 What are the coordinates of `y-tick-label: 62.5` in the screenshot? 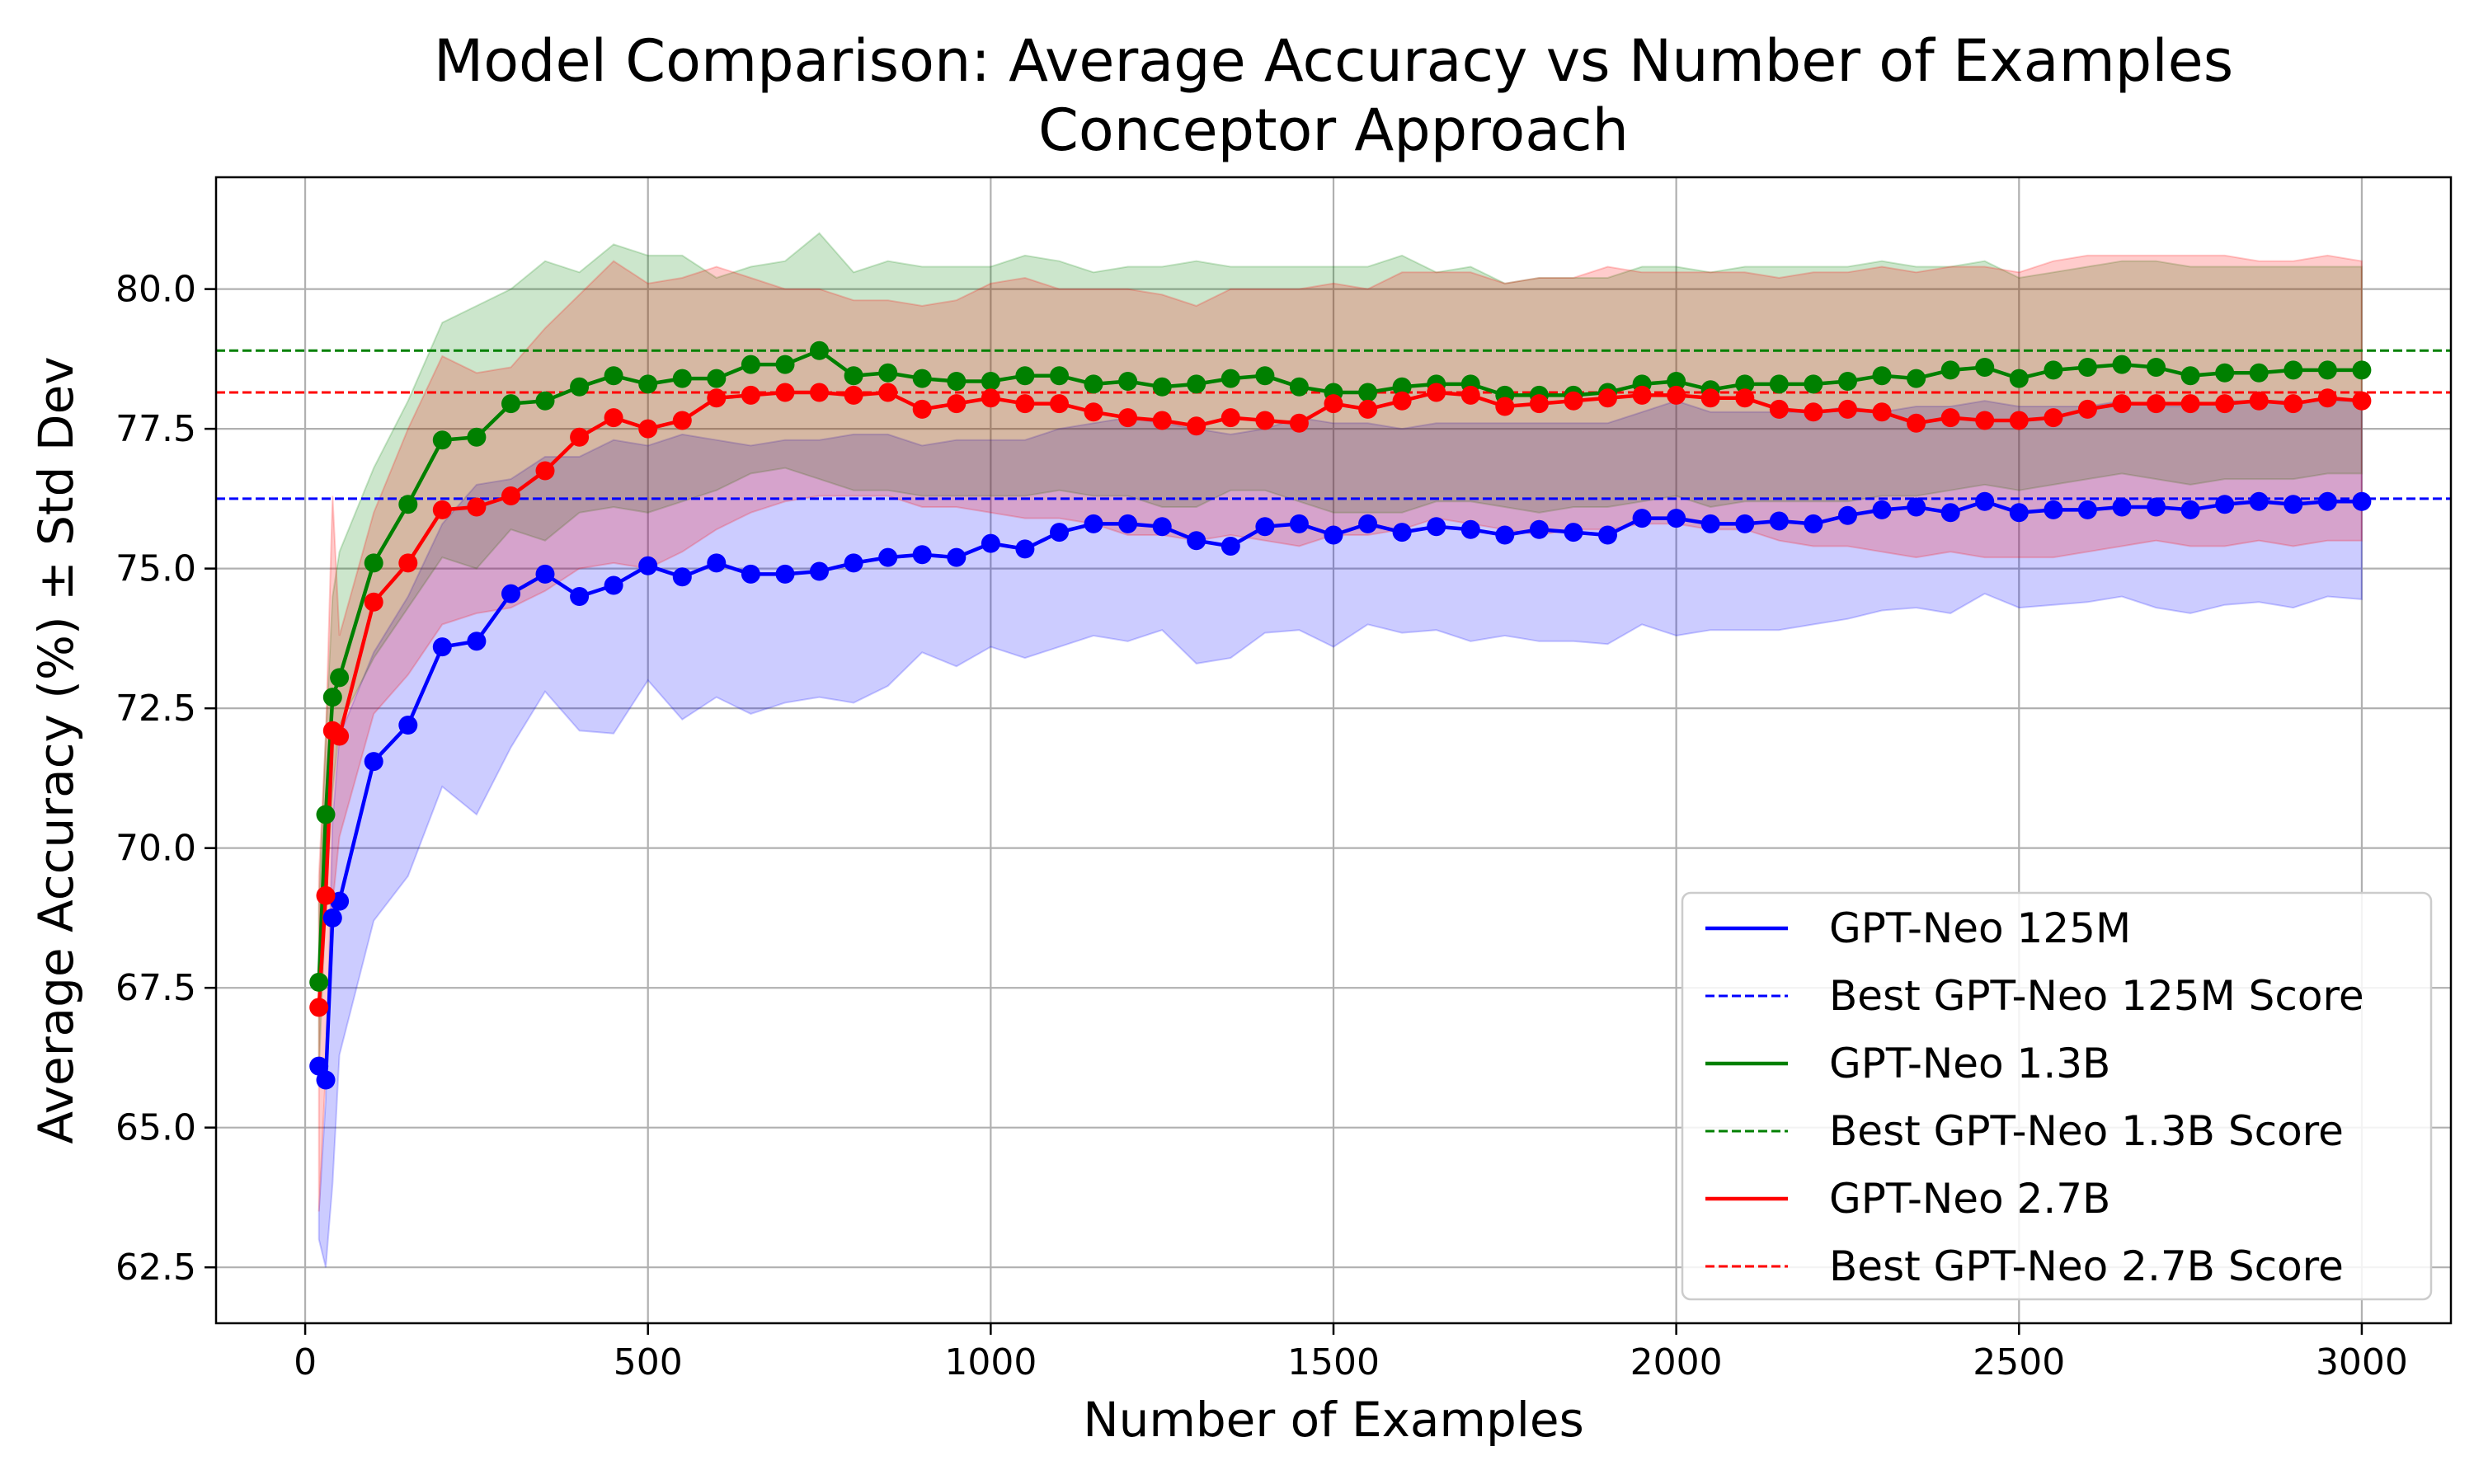 It's located at (155, 1268).